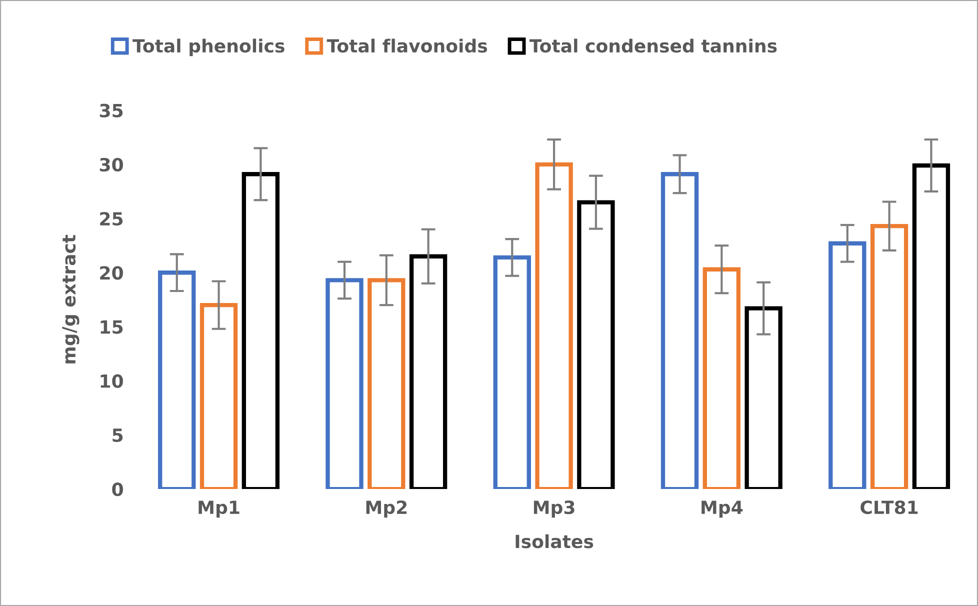 This screenshot has height=606, width=978. I want to click on y-tick-label: 5, so click(117, 435).